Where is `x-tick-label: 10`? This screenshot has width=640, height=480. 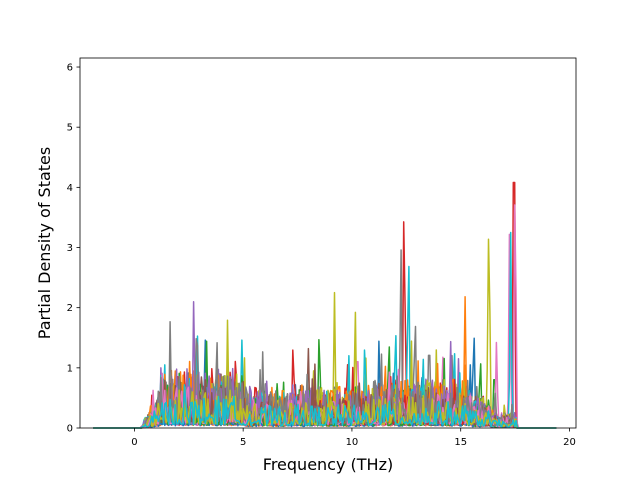
x-tick-label: 10 is located at coordinates (352, 442).